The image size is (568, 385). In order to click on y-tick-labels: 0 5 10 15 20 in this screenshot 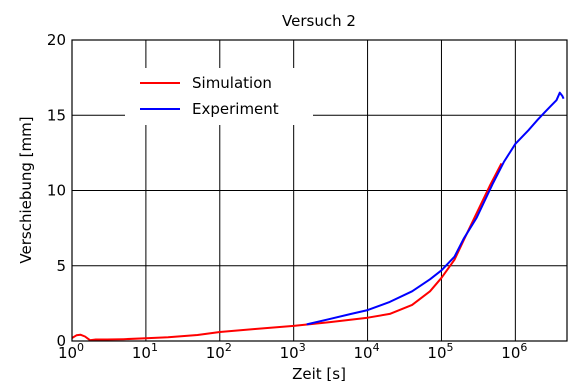, I will do `click(56, 190)`.